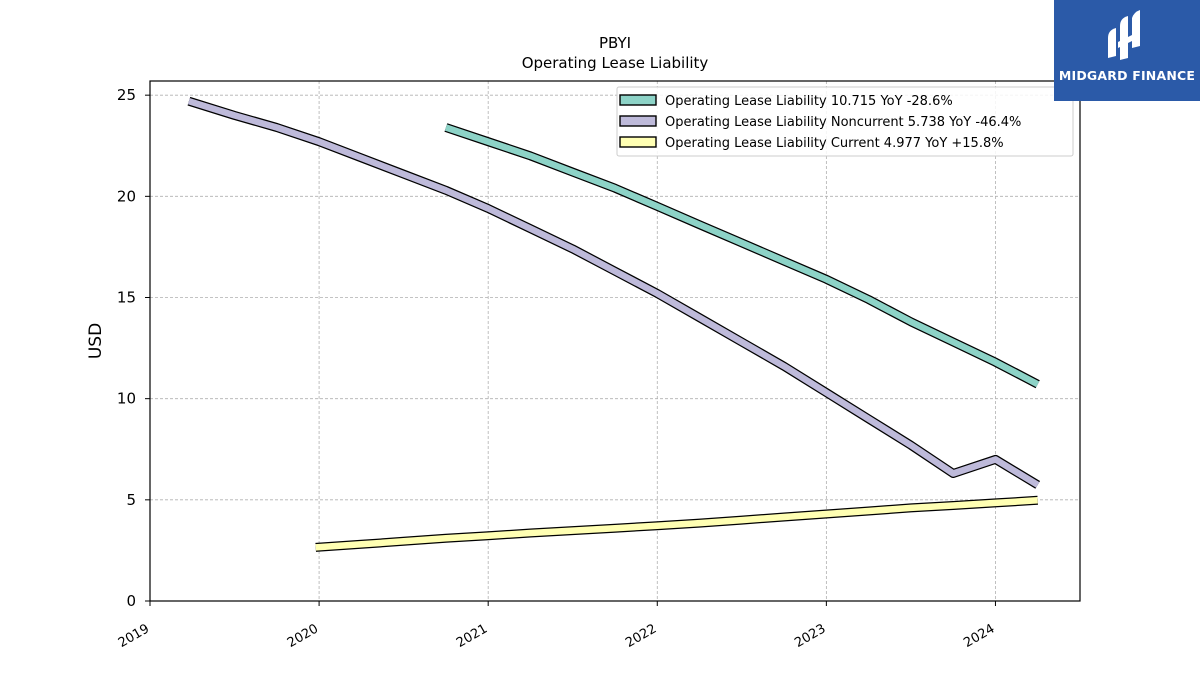 The height and width of the screenshot is (675, 1200). I want to click on x-tick-label: 2024, so click(979, 636).